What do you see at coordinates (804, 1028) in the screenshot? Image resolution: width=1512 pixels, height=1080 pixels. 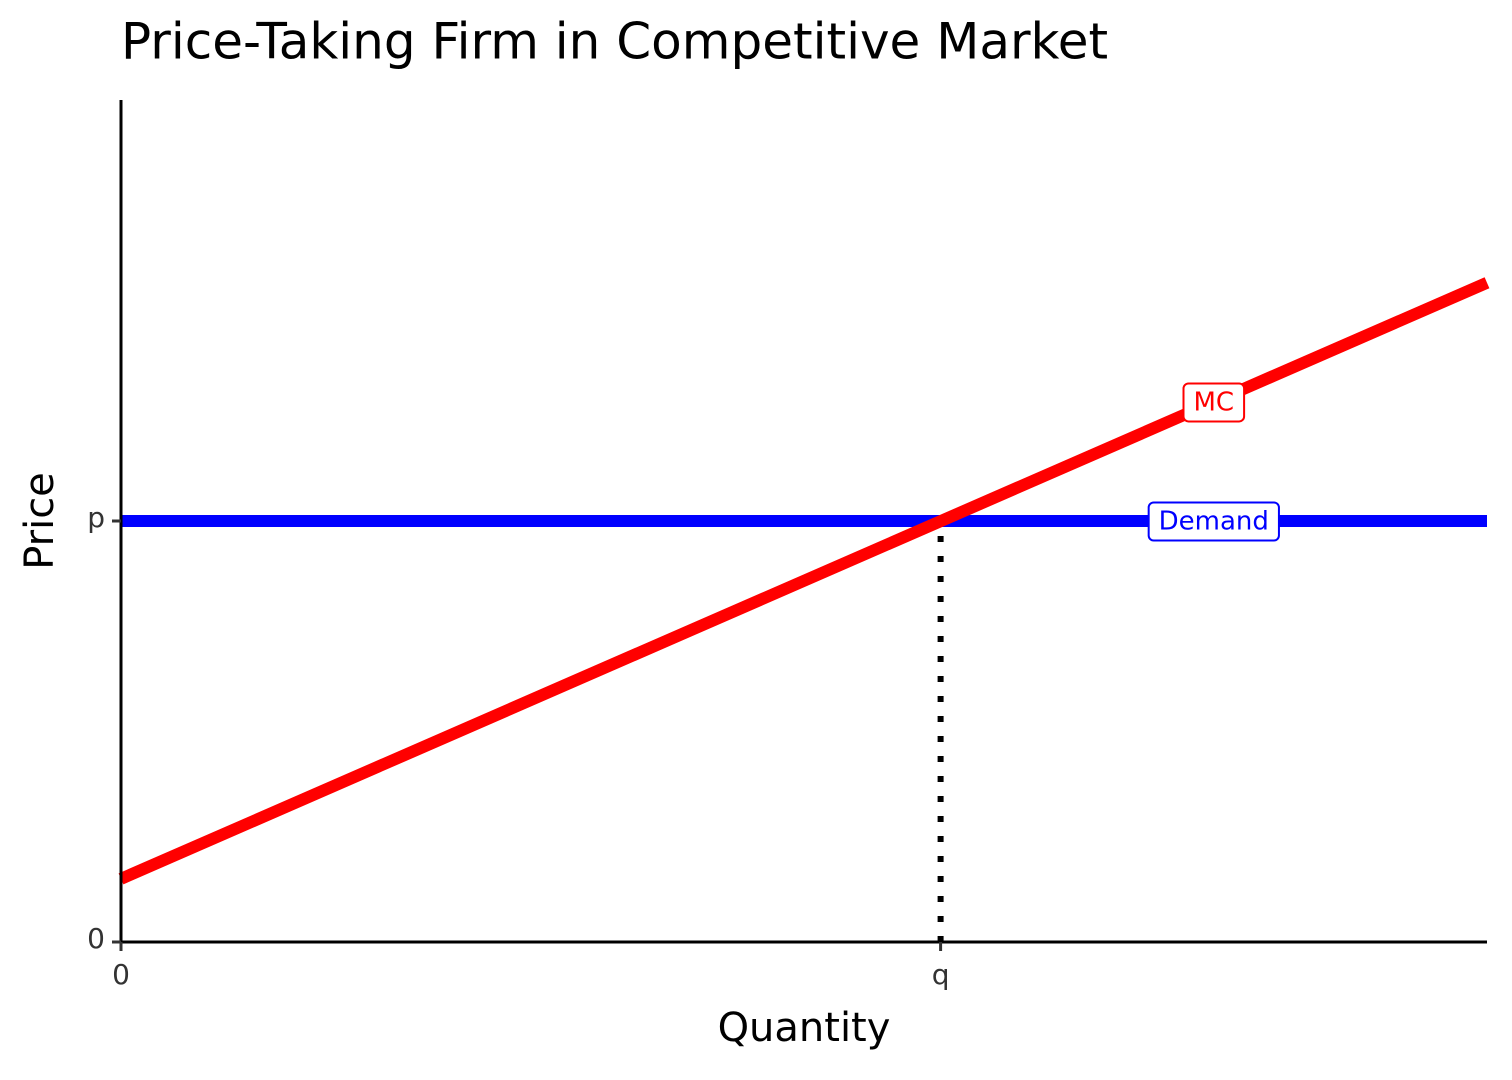 I see `x-axis-title: Quantity` at bounding box center [804, 1028].